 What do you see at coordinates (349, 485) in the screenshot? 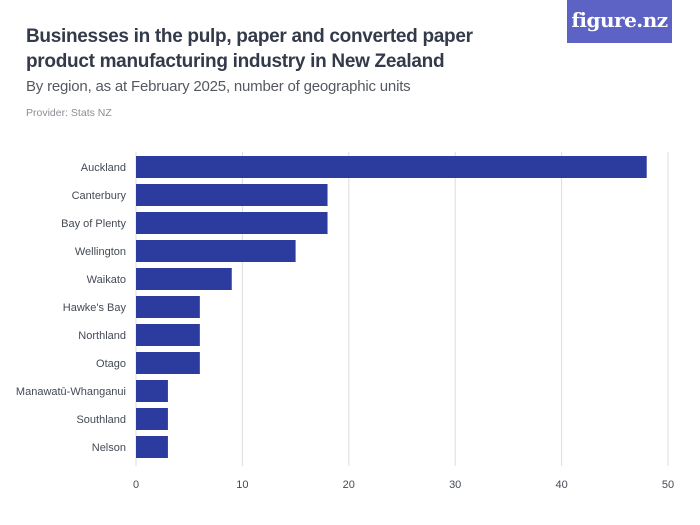
I see `x-tick-label: 20` at bounding box center [349, 485].